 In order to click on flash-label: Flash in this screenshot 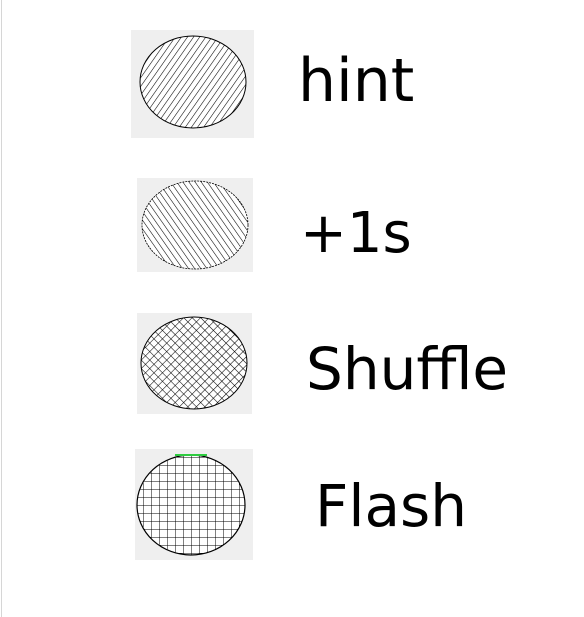, I will do `click(391, 506)`.